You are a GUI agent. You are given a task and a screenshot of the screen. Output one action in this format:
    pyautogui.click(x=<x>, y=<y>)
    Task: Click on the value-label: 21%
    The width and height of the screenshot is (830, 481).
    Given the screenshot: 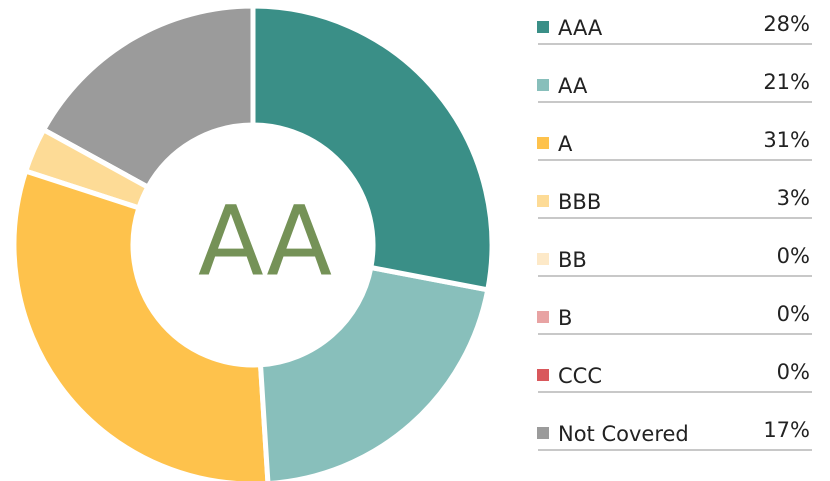 What is the action you would take?
    pyautogui.click(x=786, y=82)
    